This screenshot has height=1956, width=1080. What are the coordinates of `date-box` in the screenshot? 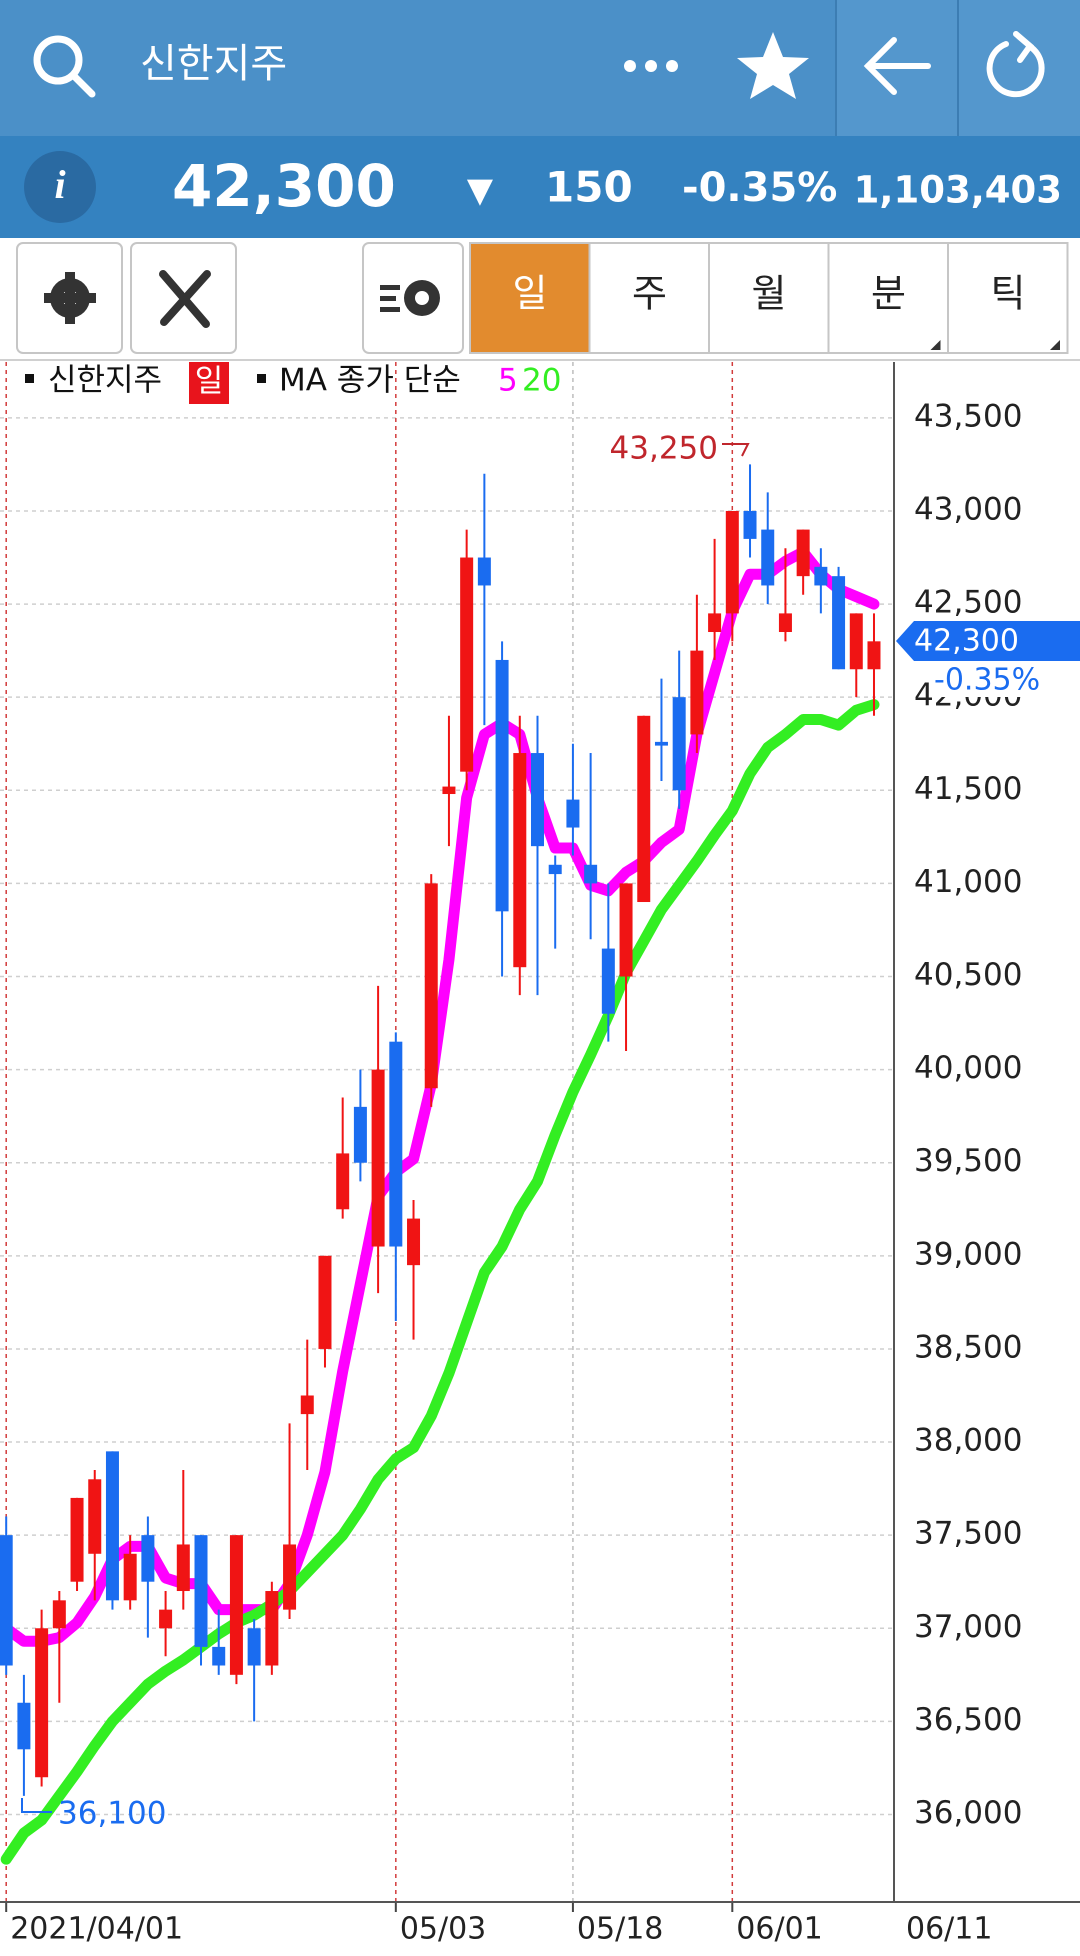 It's located at (988, 1930).